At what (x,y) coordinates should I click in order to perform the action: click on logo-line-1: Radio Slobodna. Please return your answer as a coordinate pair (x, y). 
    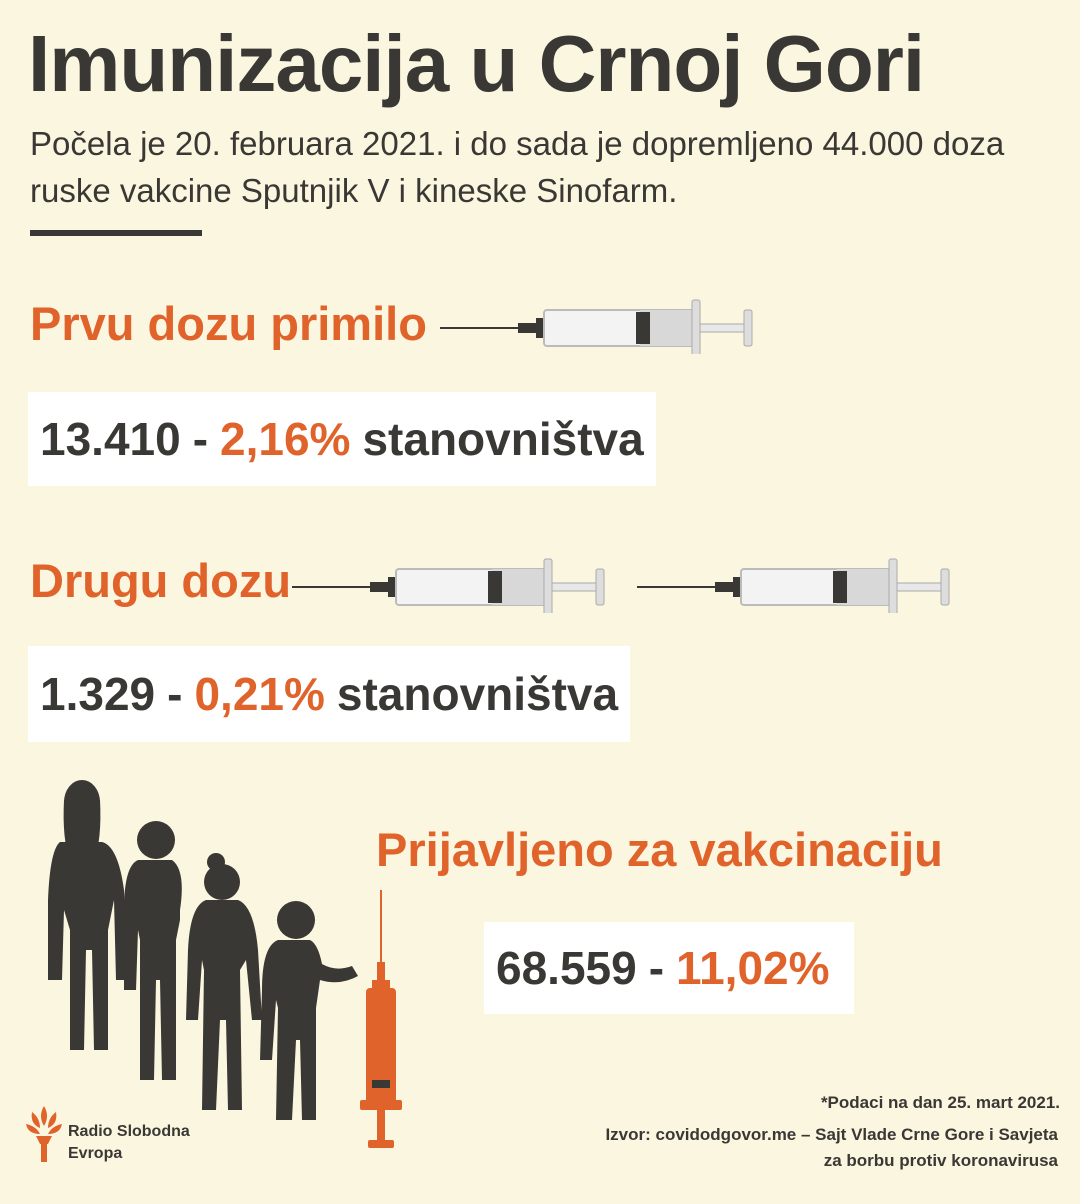
    Looking at the image, I should click on (129, 1131).